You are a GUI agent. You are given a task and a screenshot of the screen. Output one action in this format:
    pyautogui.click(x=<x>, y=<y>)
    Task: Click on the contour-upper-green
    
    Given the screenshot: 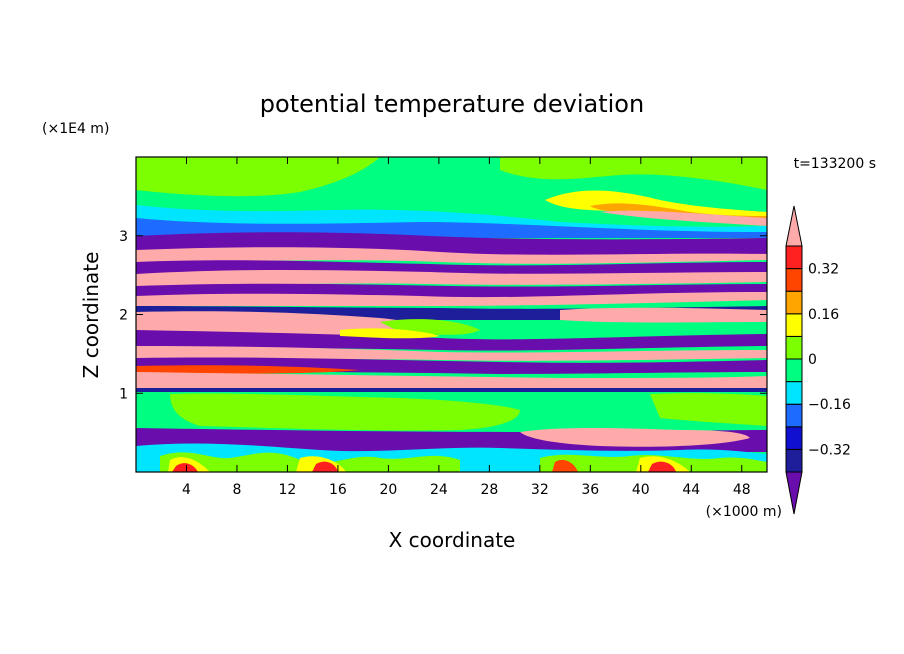 What is the action you would take?
    pyautogui.click(x=258, y=177)
    